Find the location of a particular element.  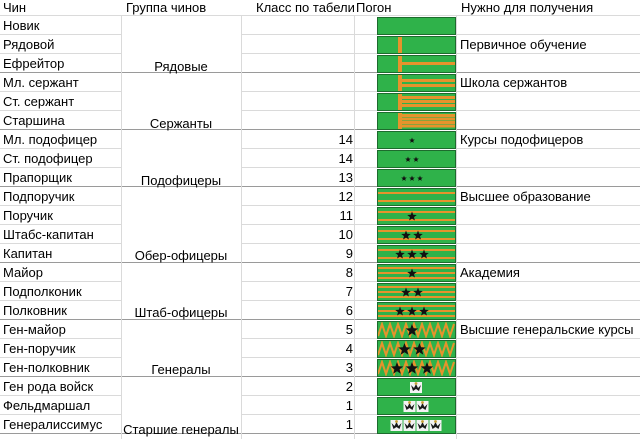

requirement: Курсы подофицеров is located at coordinates (522, 139).